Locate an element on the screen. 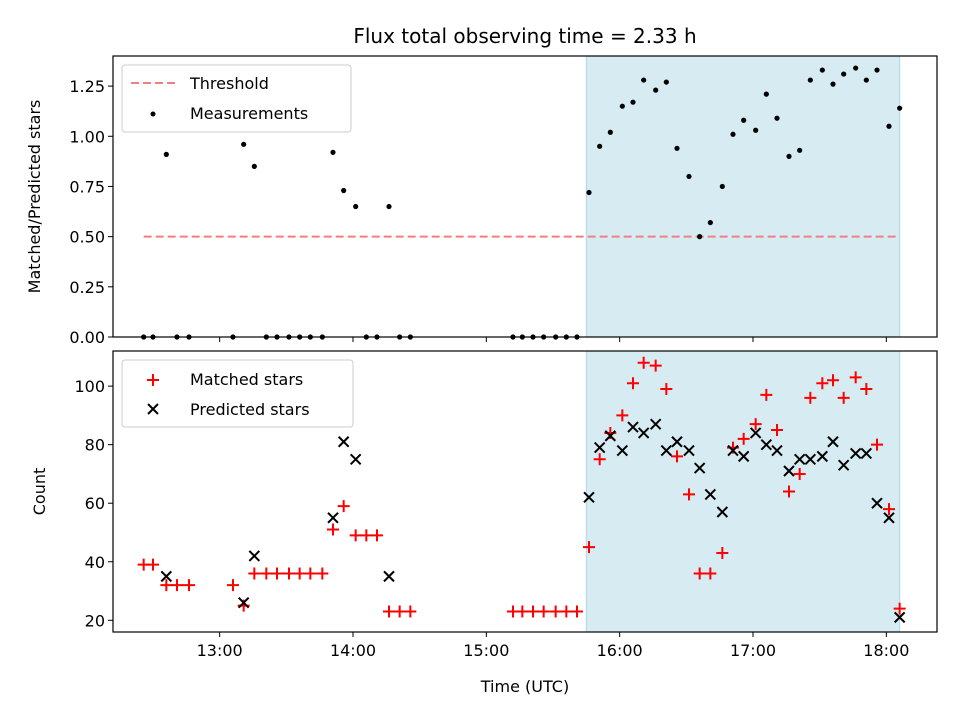 This screenshot has height=720, width=960. chart-title: Flux total observing time = 2.33 h is located at coordinates (524, 36).